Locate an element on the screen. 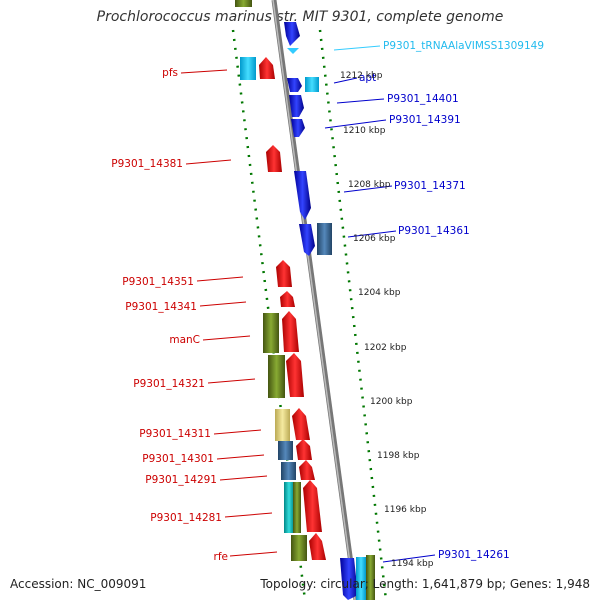  gene-label-p9301-14301: P9301_14301 is located at coordinates (178, 459).